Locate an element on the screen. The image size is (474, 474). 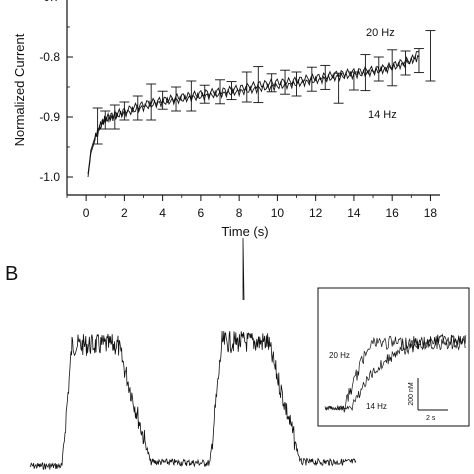
y-tick-label: -1.0 is located at coordinates (49, 177).